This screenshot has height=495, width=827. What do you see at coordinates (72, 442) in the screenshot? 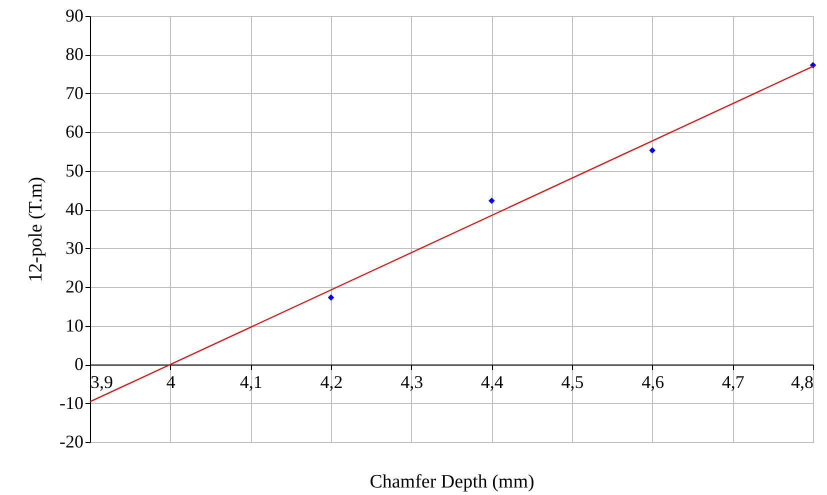
I see `y-tick-label: -20` at bounding box center [72, 442].